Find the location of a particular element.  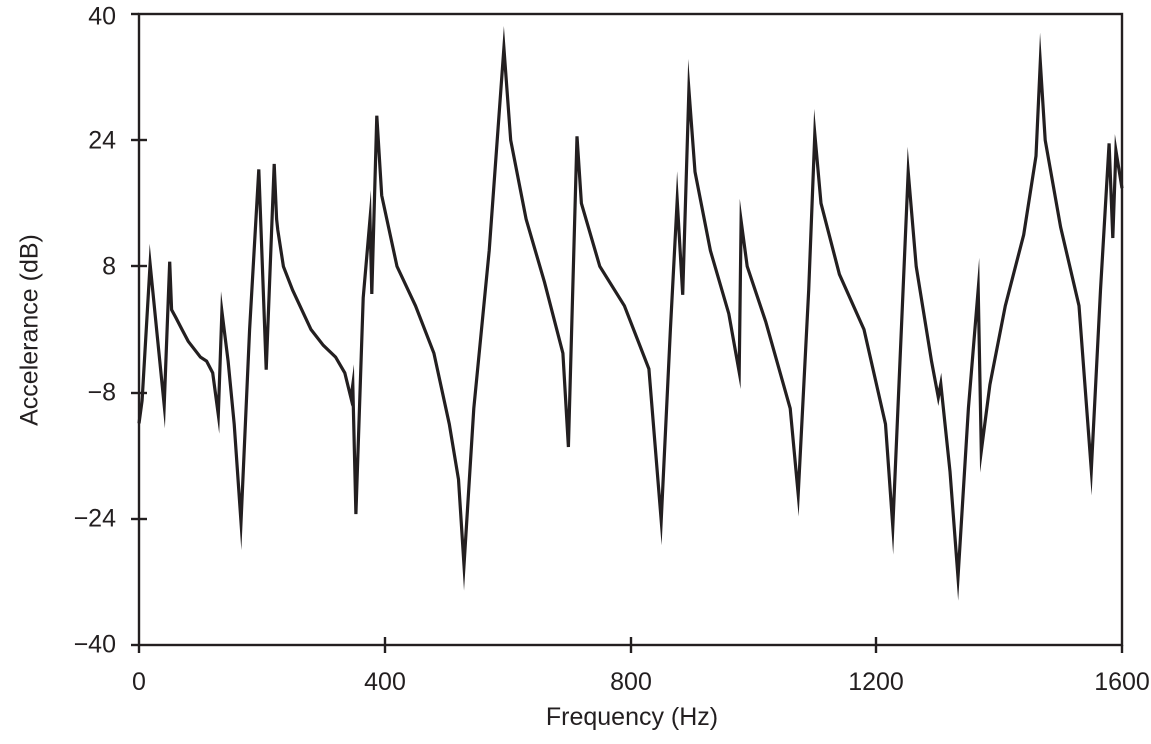

x-tick-label: 0 is located at coordinates (139, 682).